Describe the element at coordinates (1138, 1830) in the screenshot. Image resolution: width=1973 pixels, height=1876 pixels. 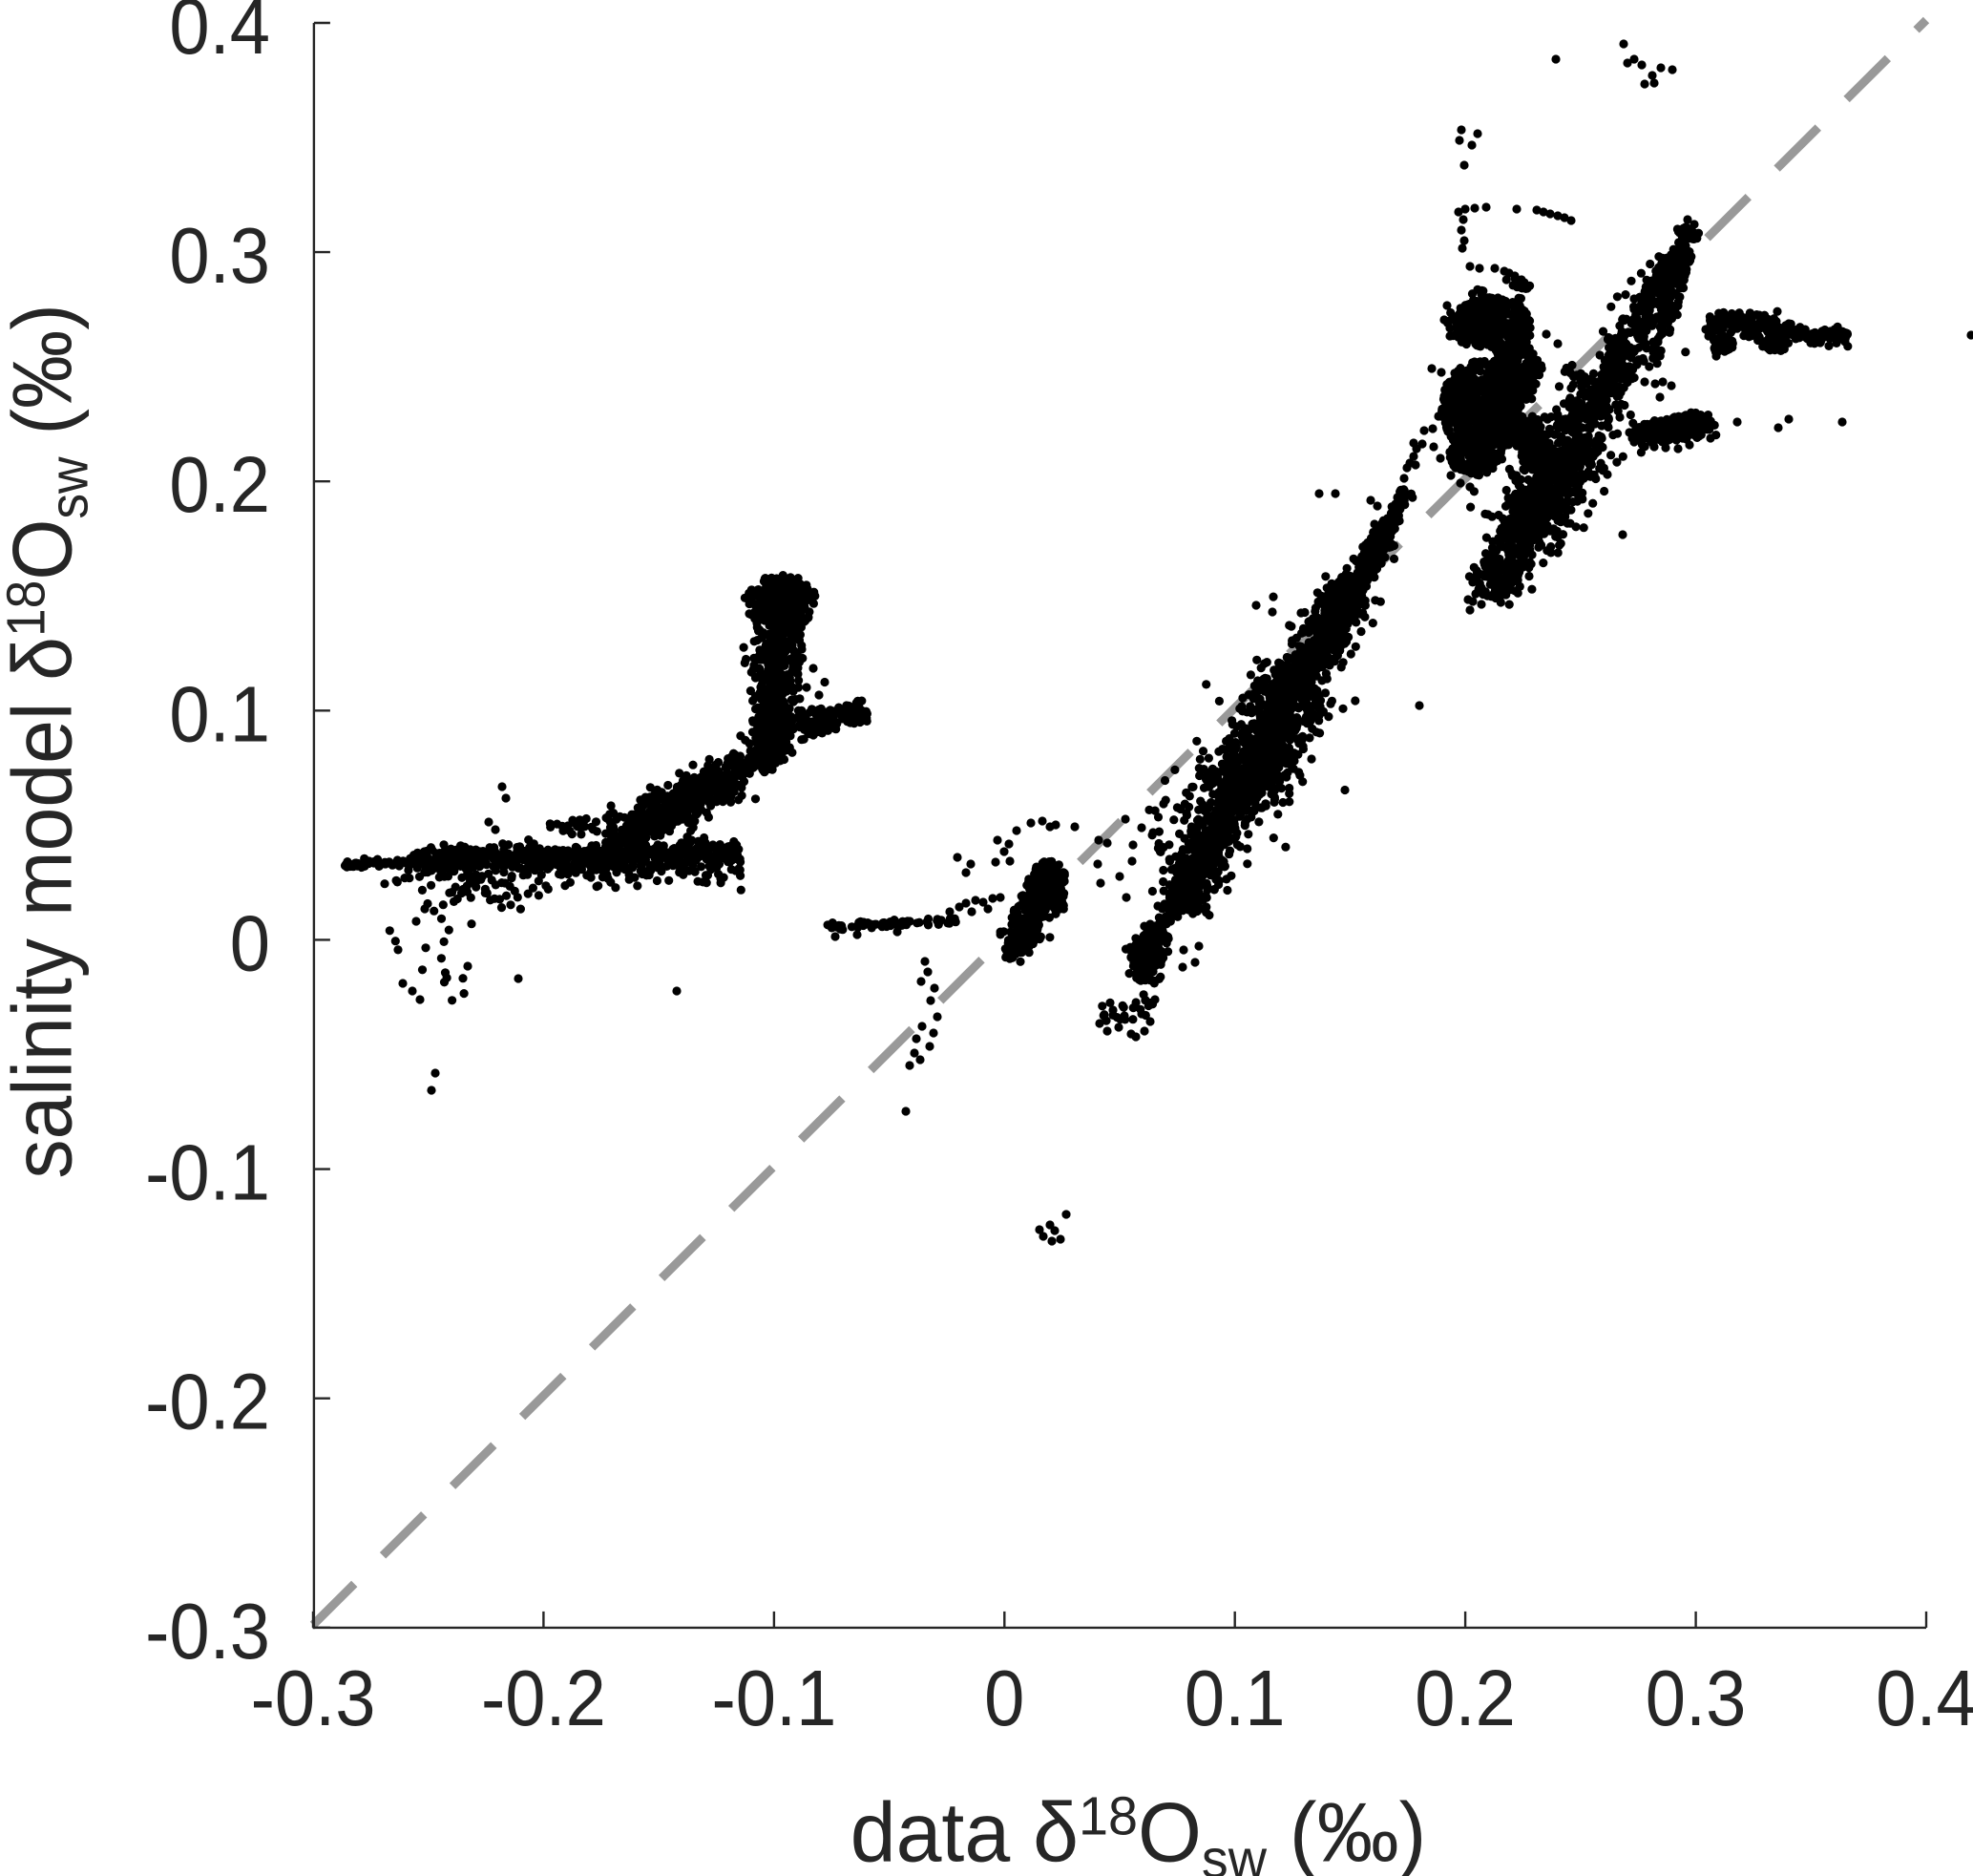
I see `svg-text: data δ18Osw (‰)` at that location.